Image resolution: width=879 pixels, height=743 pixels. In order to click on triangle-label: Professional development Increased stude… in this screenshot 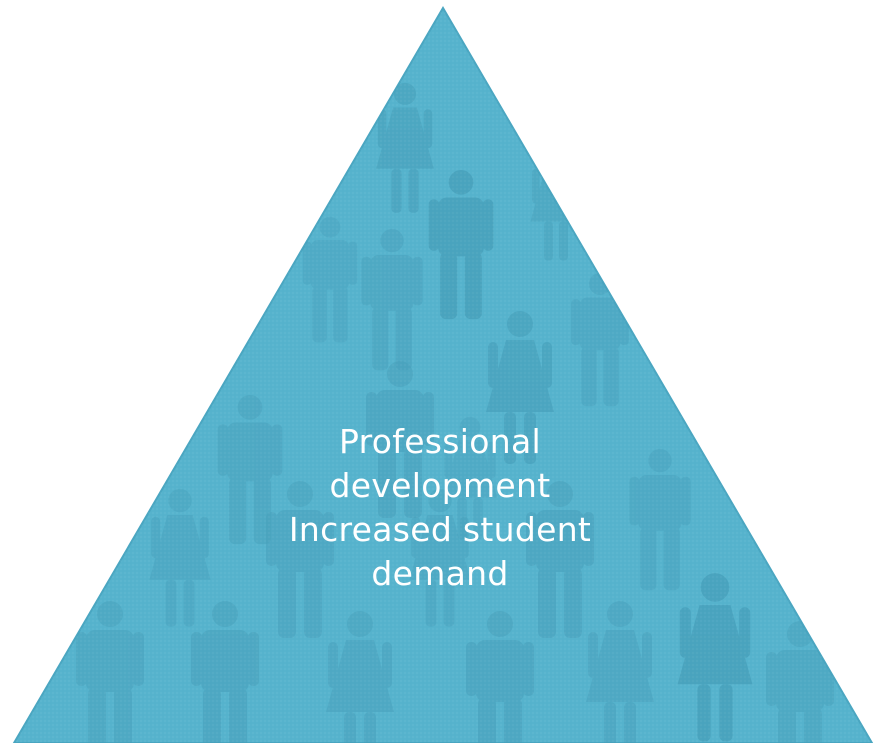, I will do `click(440, 508)`.